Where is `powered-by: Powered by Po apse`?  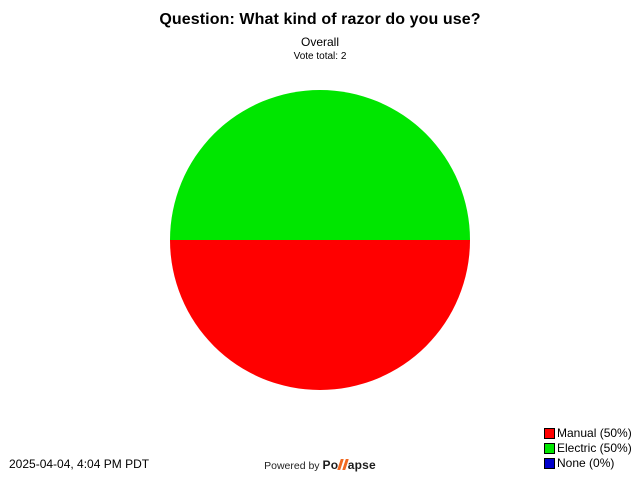 powered-by: Powered by Po apse is located at coordinates (320, 465).